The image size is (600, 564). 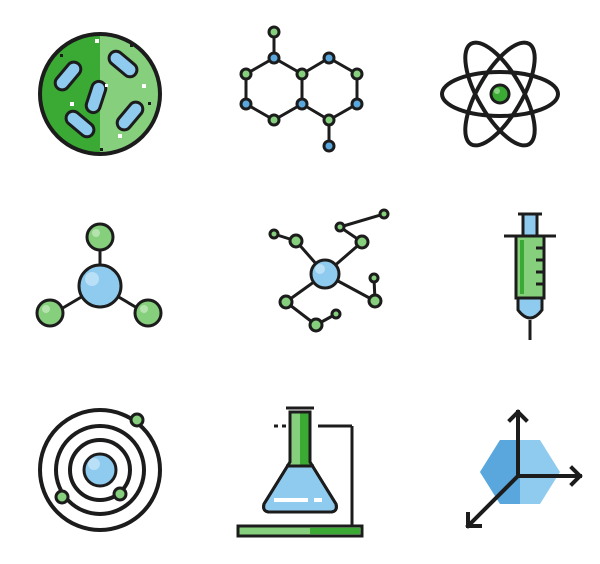 I want to click on flask-stand-icon, so click(x=300, y=470).